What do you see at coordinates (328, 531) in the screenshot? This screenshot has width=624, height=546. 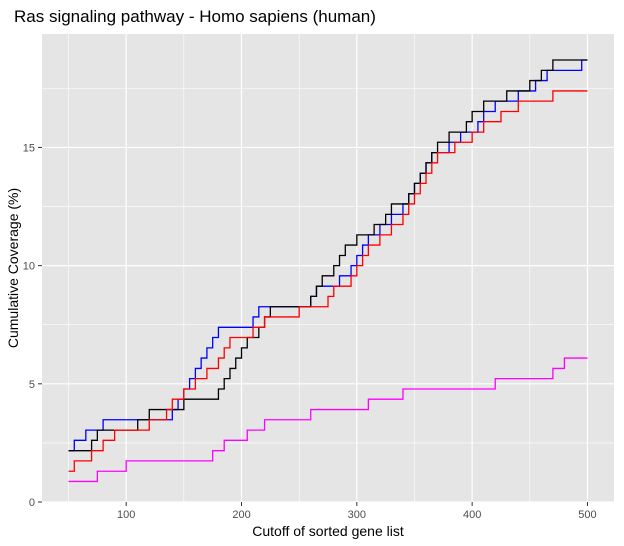 I see `x-axis-title: Cutoff of sorted gene list` at bounding box center [328, 531].